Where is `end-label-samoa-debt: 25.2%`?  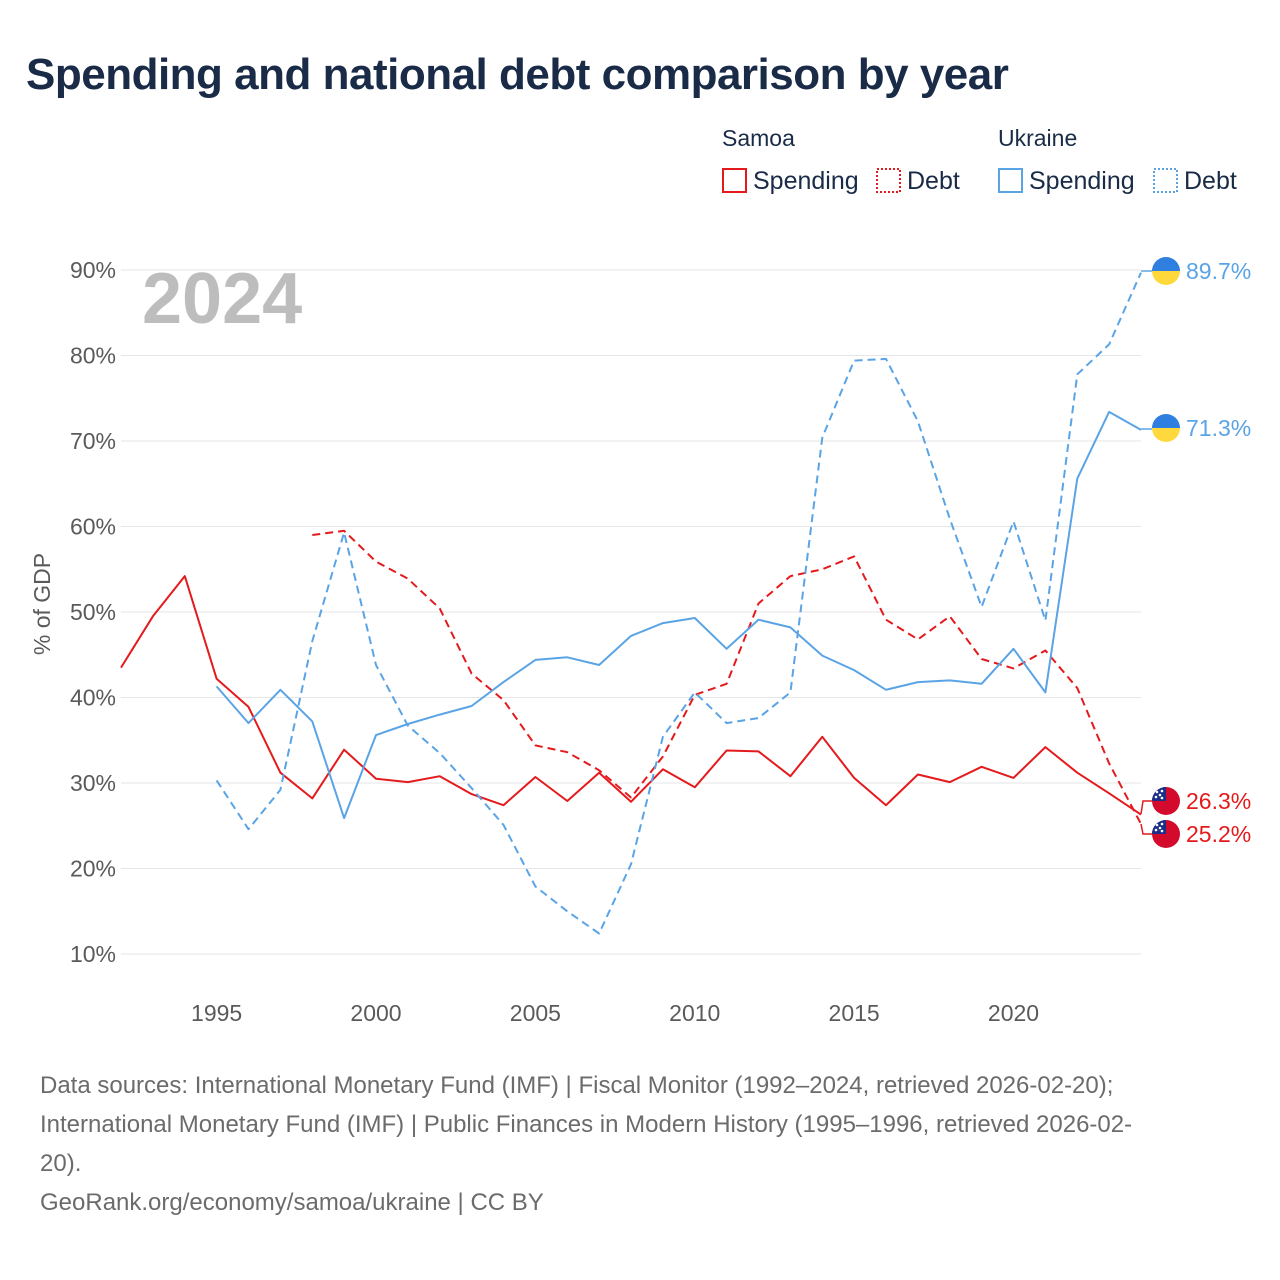 end-label-samoa-debt: 25.2% is located at coordinates (1218, 834).